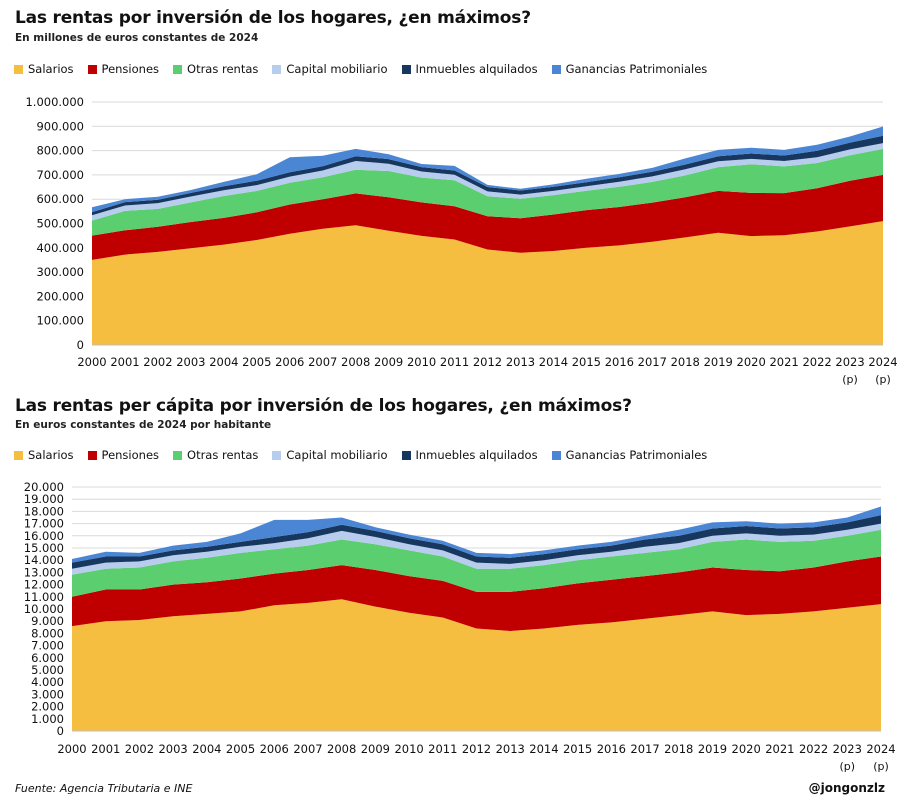 The width and height of the screenshot is (915, 807). I want to click on x-tick-label: 2021, so click(783, 362).